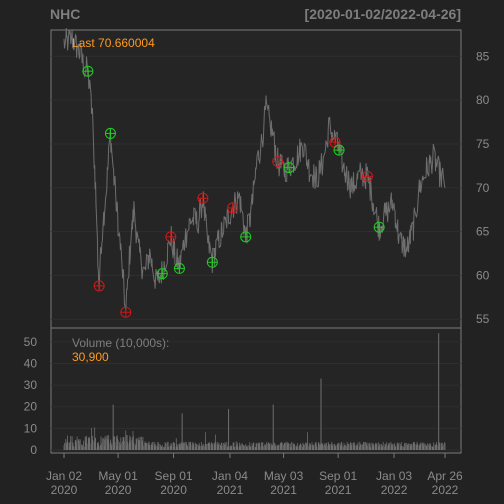 This screenshot has height=504, width=504. I want to click on x-tick-label: Jan 03, so click(394, 476).